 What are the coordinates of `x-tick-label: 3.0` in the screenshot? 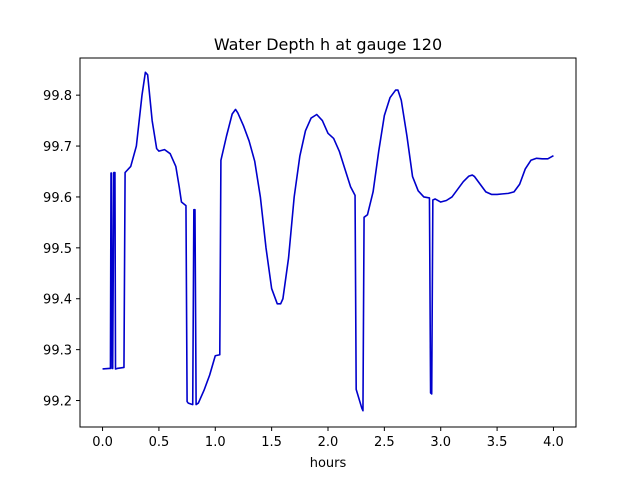 It's located at (440, 442).